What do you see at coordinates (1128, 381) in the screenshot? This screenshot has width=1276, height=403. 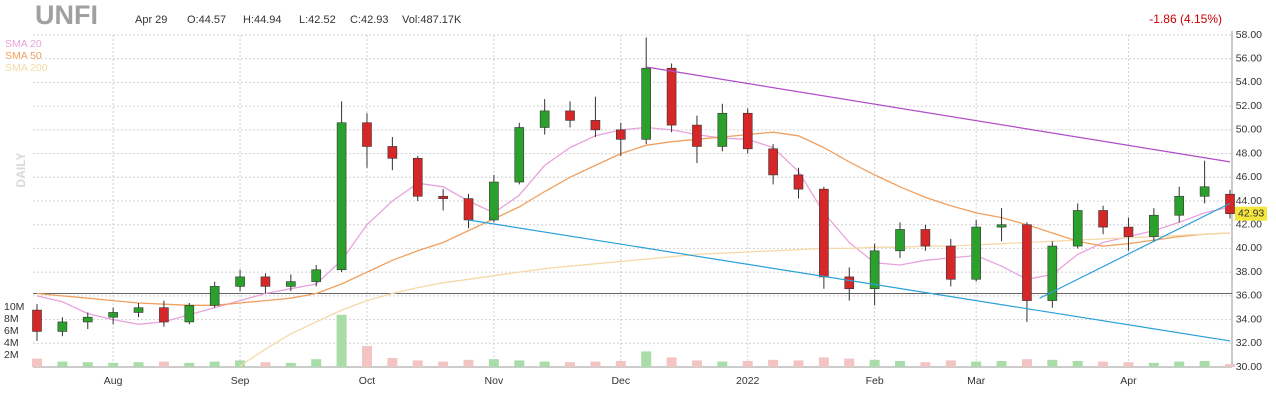 I see `x-tick-label: Apr` at bounding box center [1128, 381].